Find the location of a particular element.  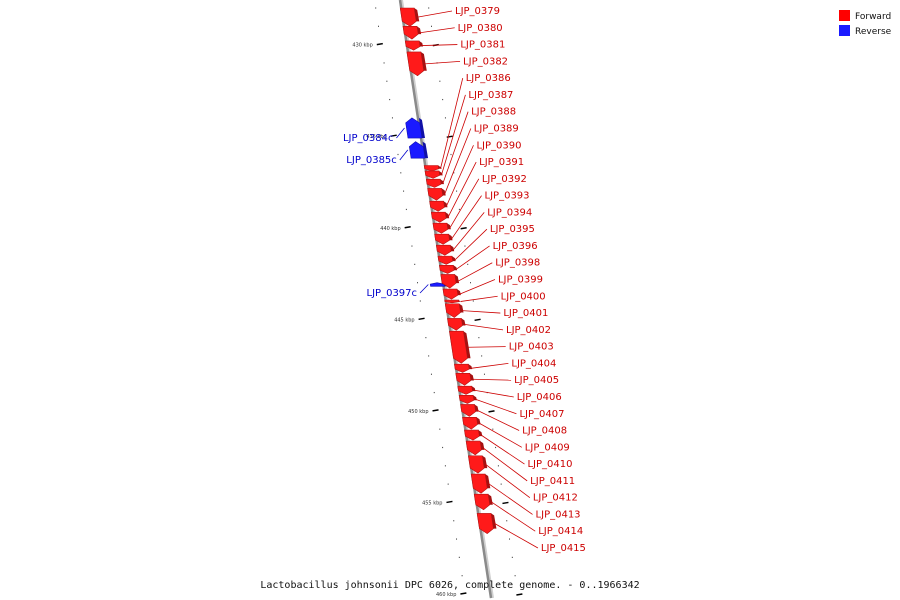

gene-label: LJP_0384c is located at coordinates (368, 138).